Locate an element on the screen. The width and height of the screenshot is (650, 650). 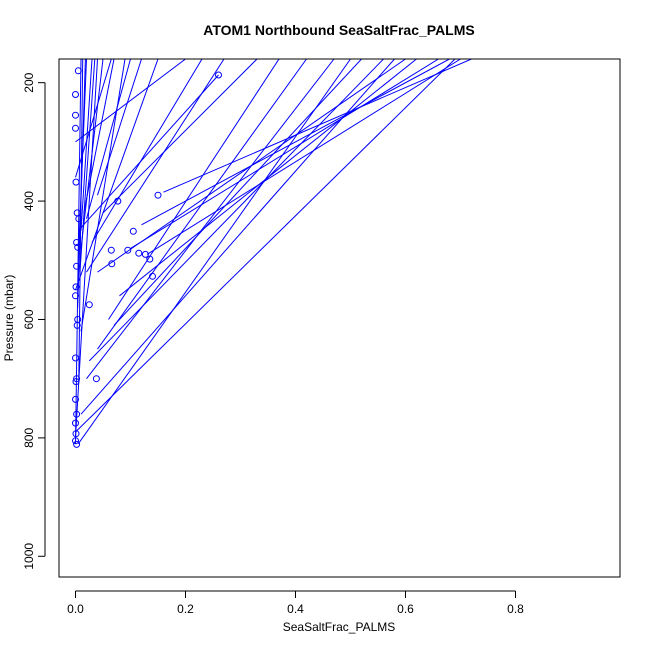
y-axis-label: Pressure (mbar) is located at coordinates (9, 318).